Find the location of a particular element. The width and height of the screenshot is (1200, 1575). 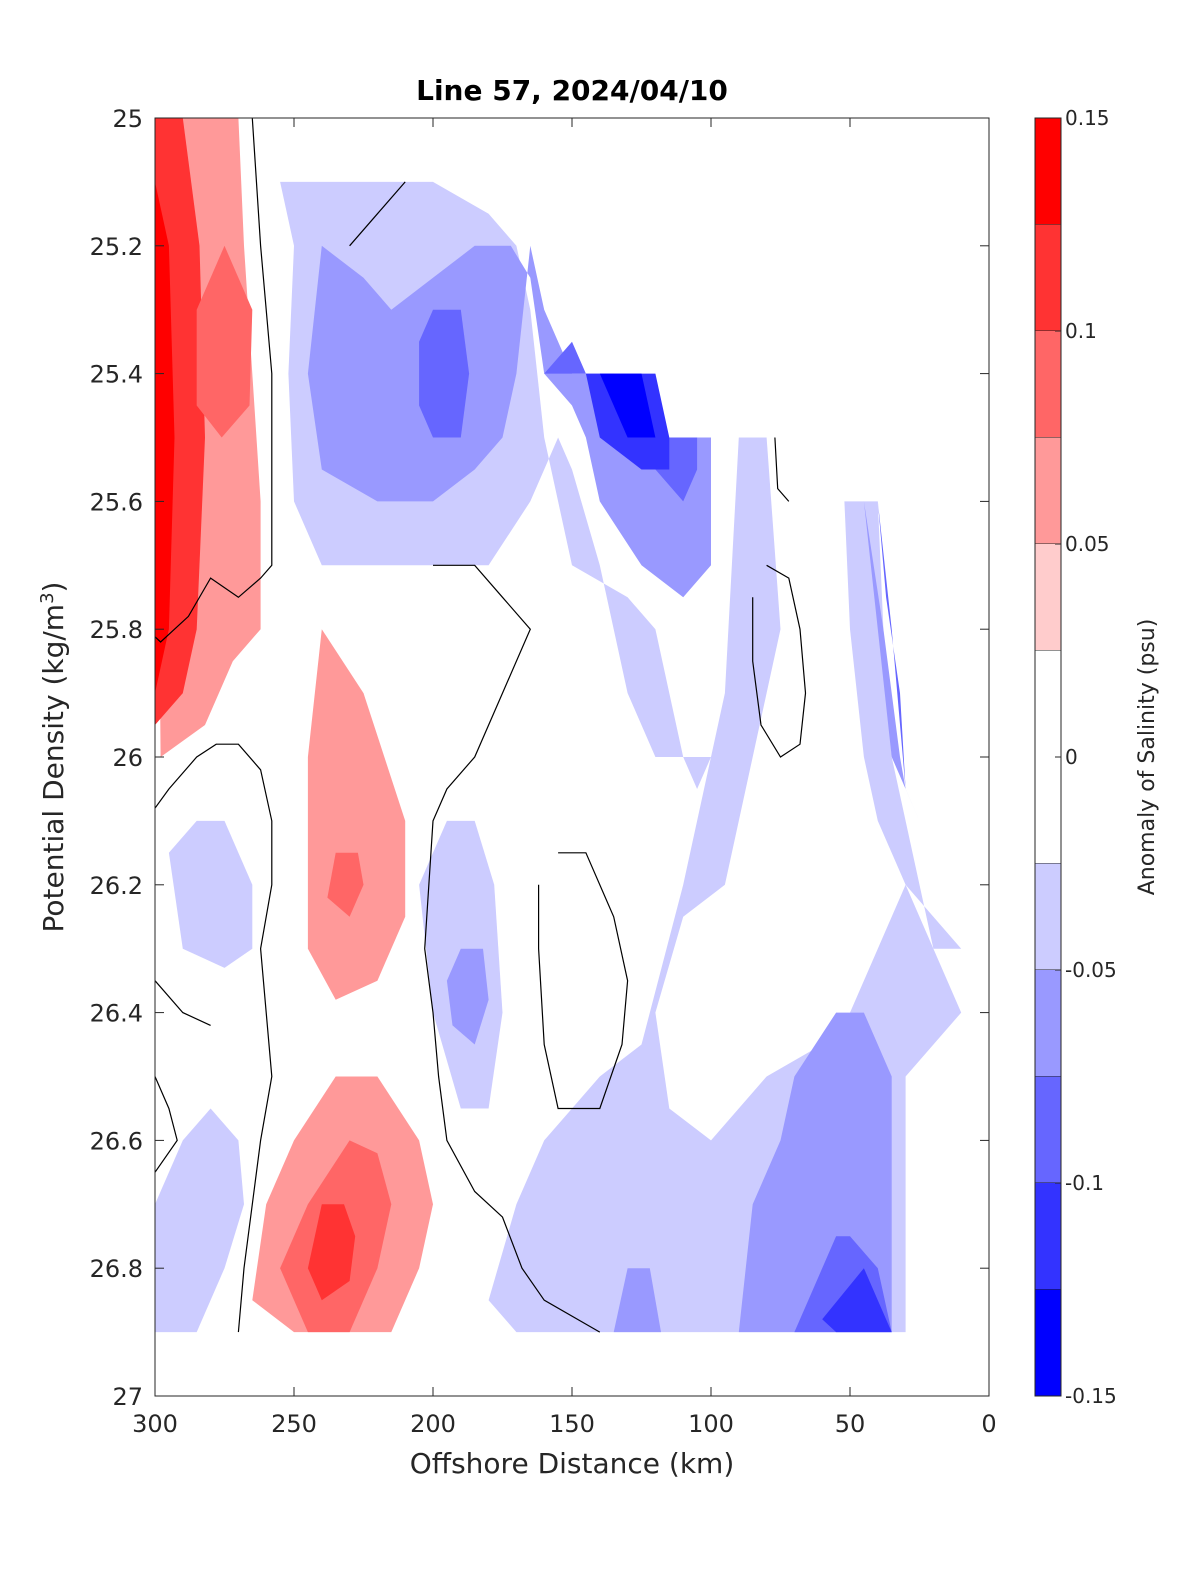

y-tick-label-10: 27 is located at coordinates (127, 1397).